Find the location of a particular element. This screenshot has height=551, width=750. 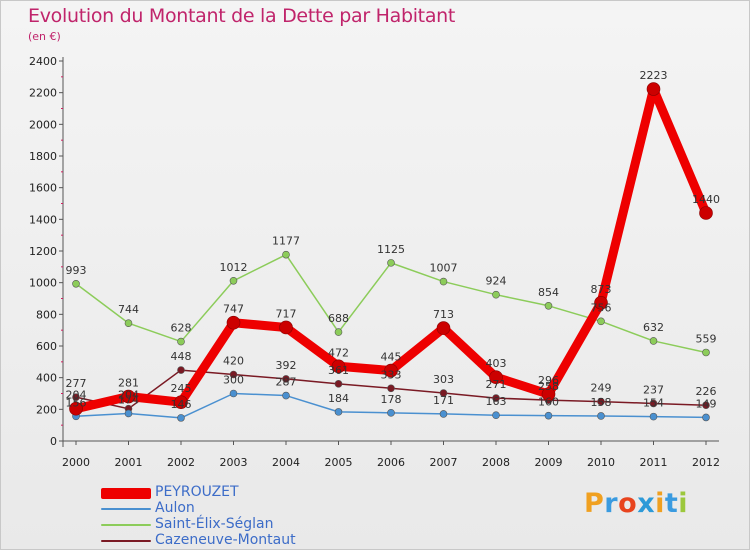

data-label: 1125 is located at coordinates (391, 249).